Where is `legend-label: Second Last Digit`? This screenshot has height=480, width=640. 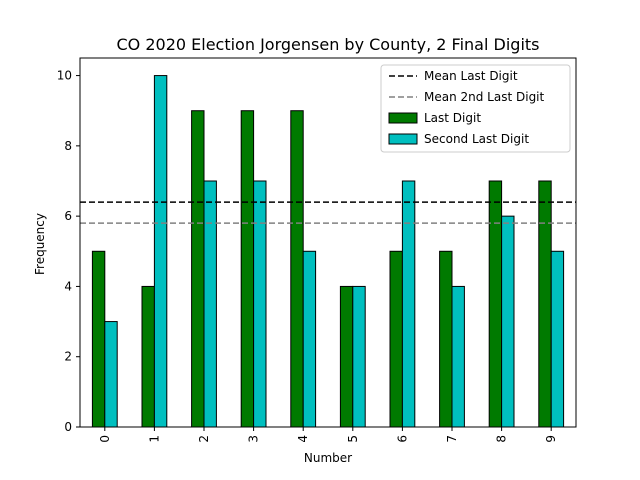 legend-label: Second Last Digit is located at coordinates (476, 139).